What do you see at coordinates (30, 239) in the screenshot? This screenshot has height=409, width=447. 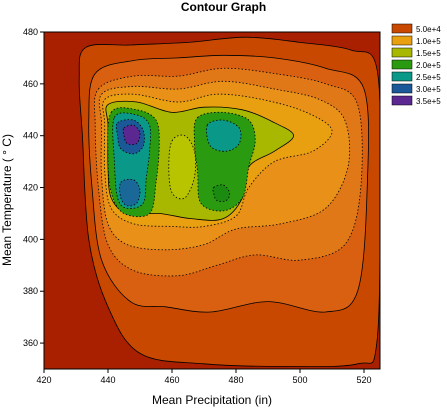 I see `y-tick-label: 400` at bounding box center [30, 239].